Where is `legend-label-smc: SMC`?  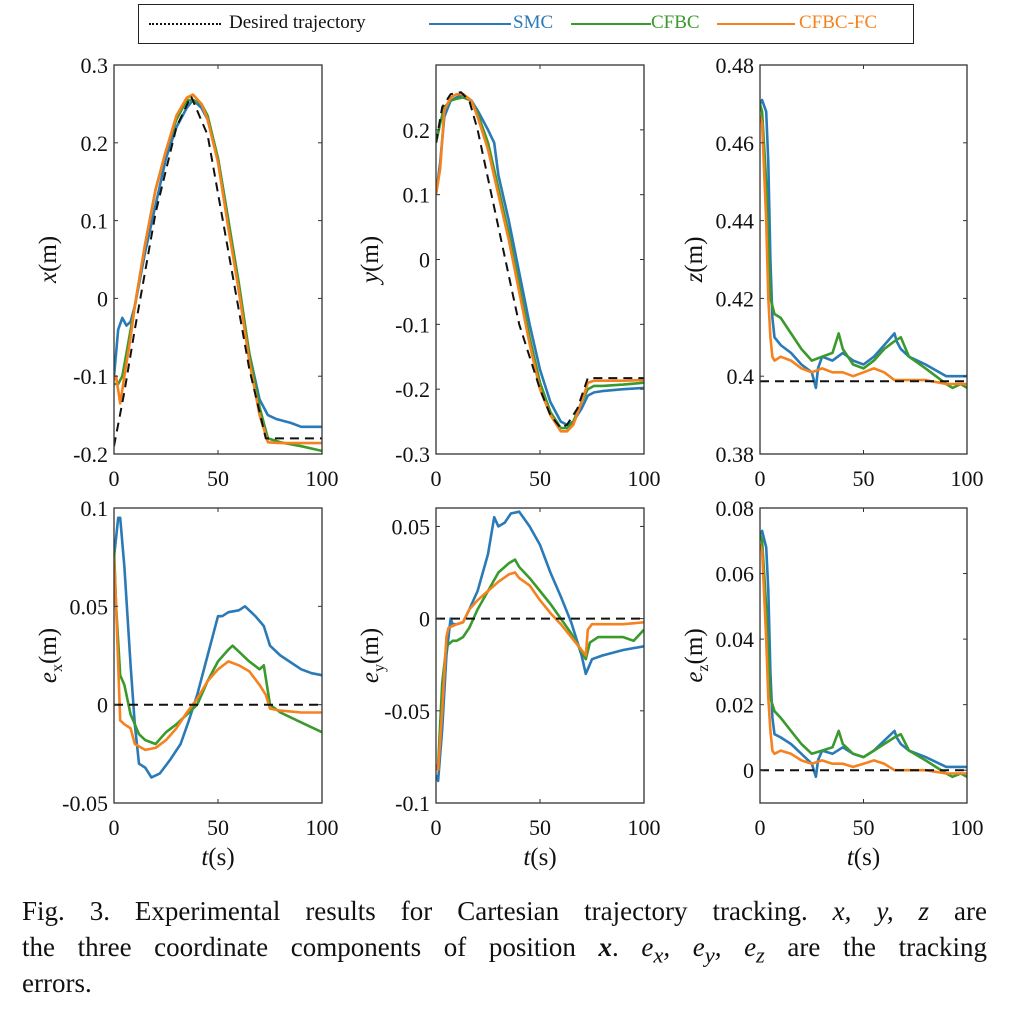
legend-label-smc: SMC is located at coordinates (533, 22).